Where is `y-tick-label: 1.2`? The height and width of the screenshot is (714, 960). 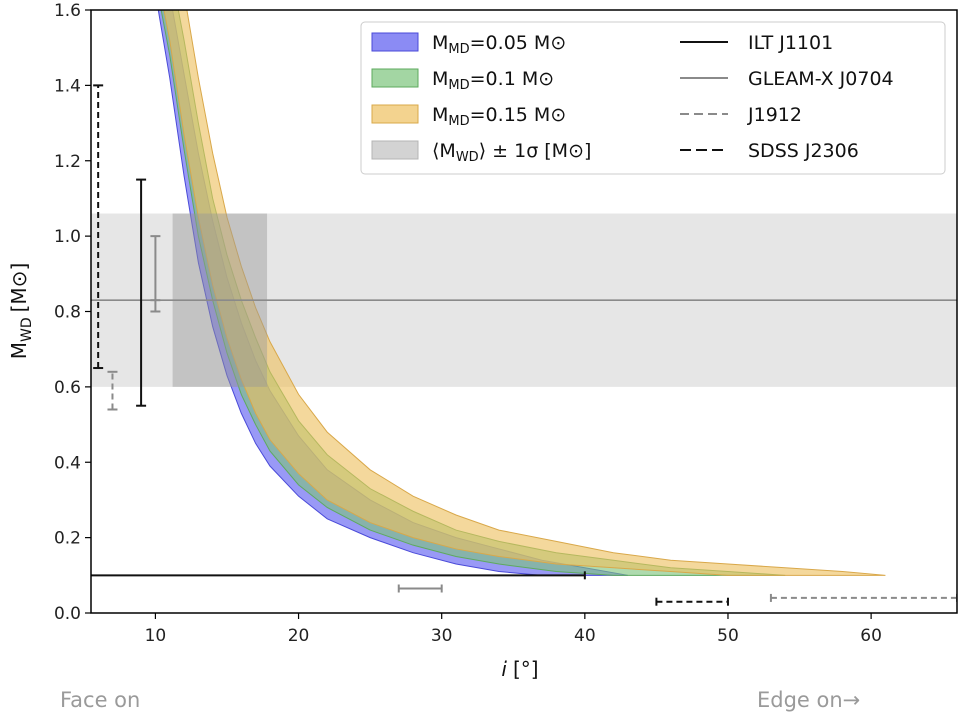
y-tick-label: 1.2 is located at coordinates (67, 162).